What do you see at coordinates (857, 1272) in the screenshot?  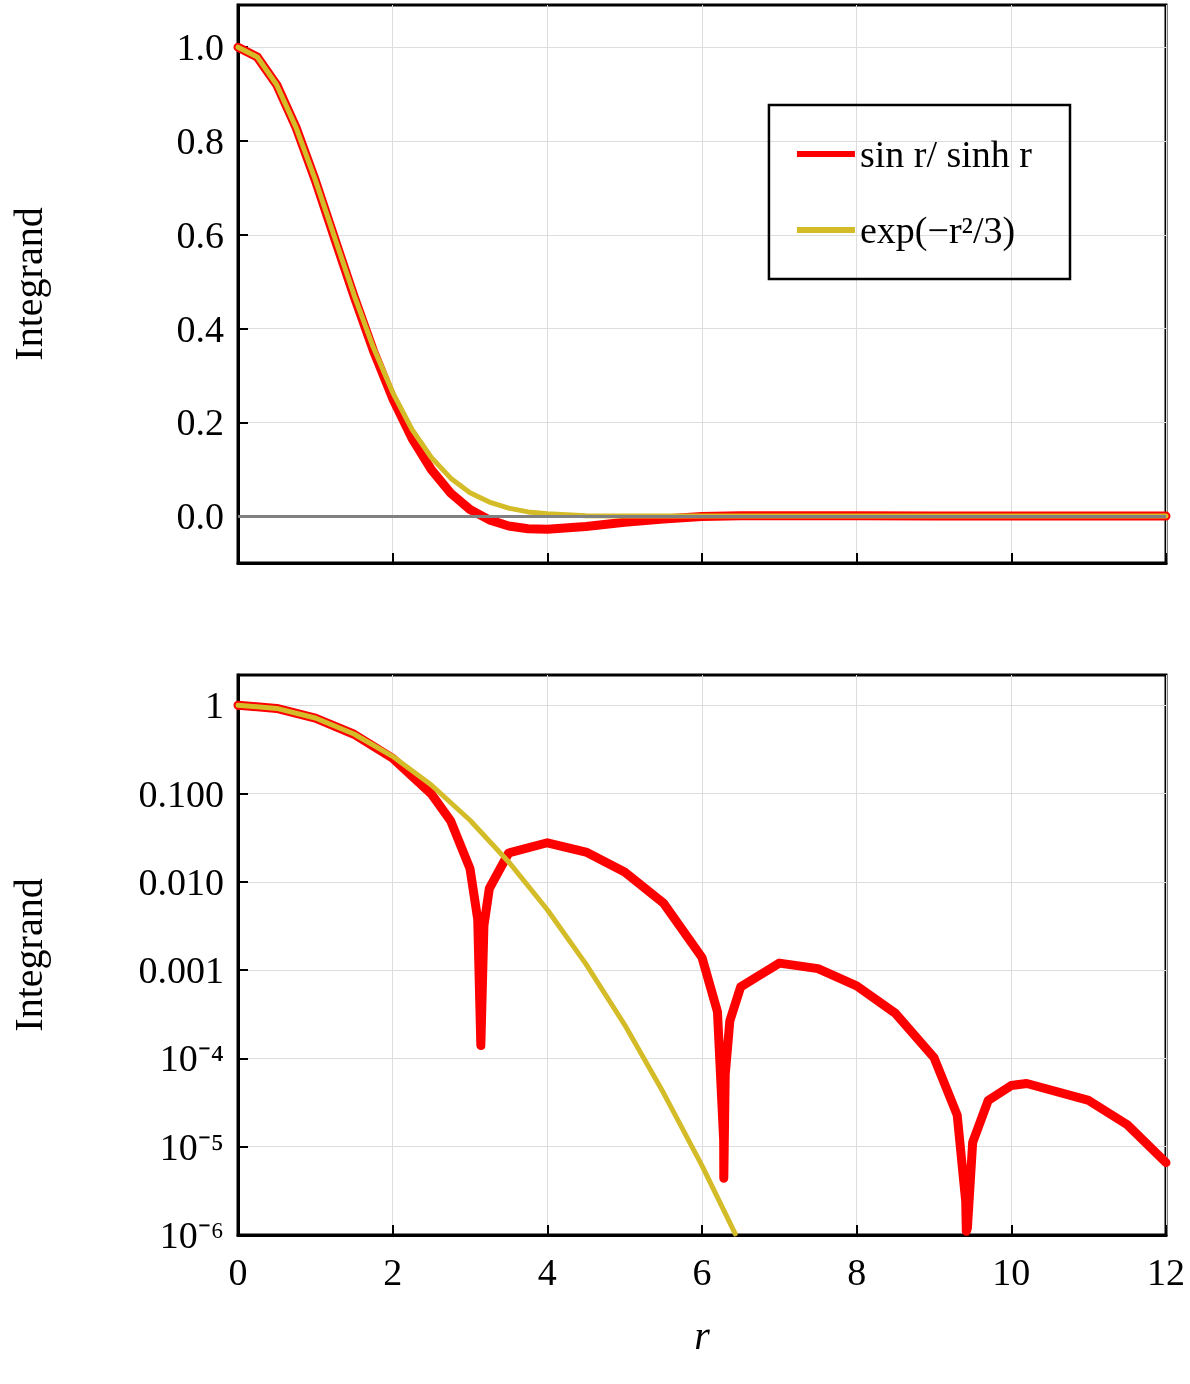 I see `x-tick-label: 8` at bounding box center [857, 1272].